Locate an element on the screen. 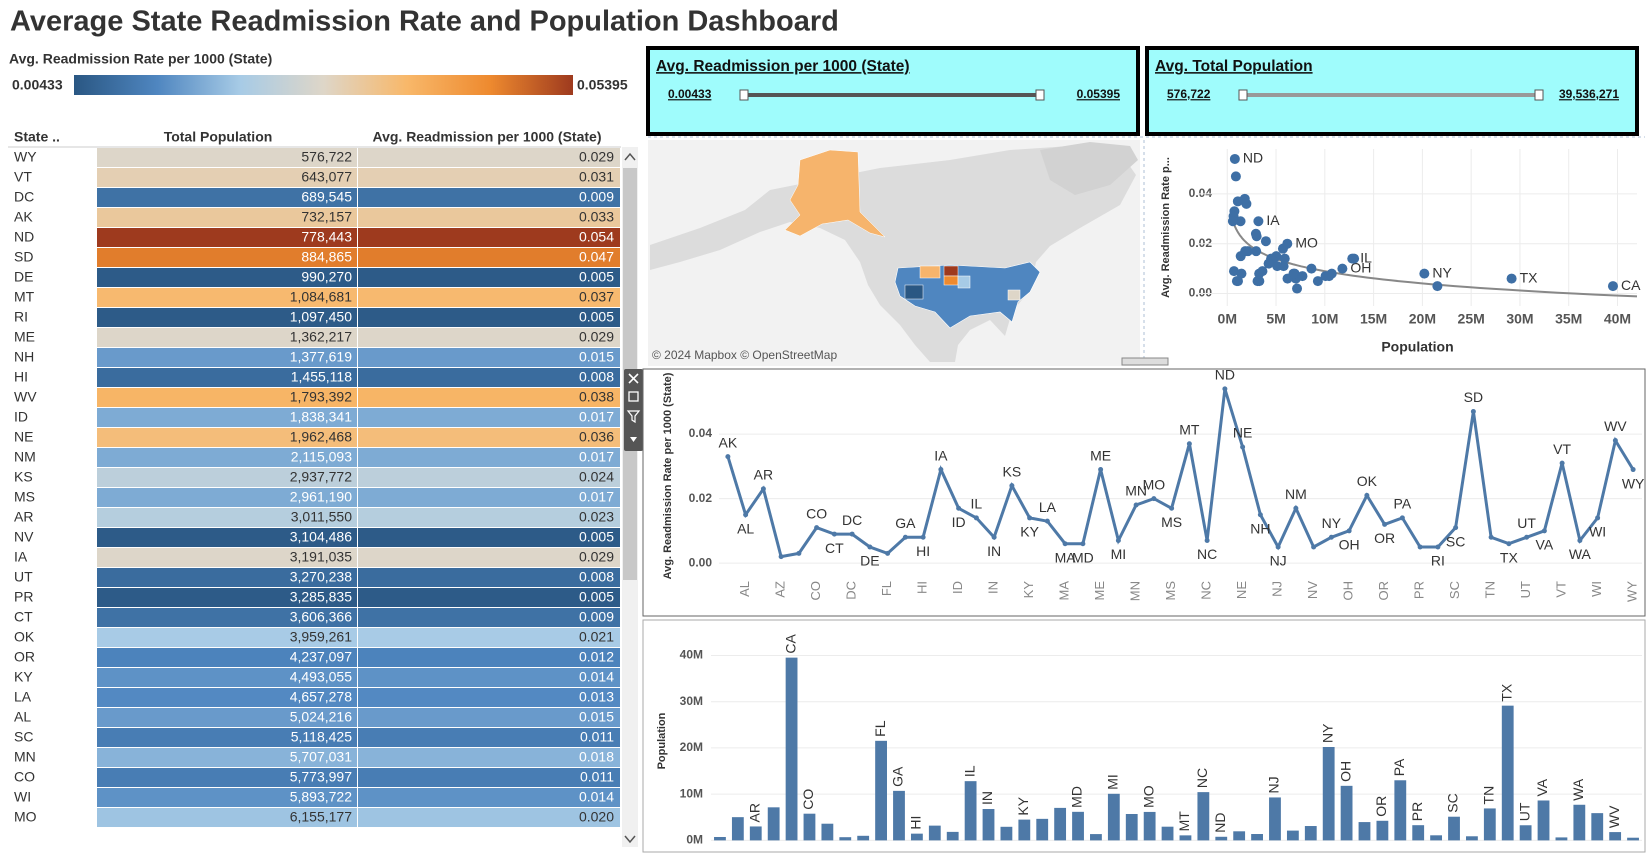 The image size is (1649, 856). more-icon is located at coordinates (633, 439).